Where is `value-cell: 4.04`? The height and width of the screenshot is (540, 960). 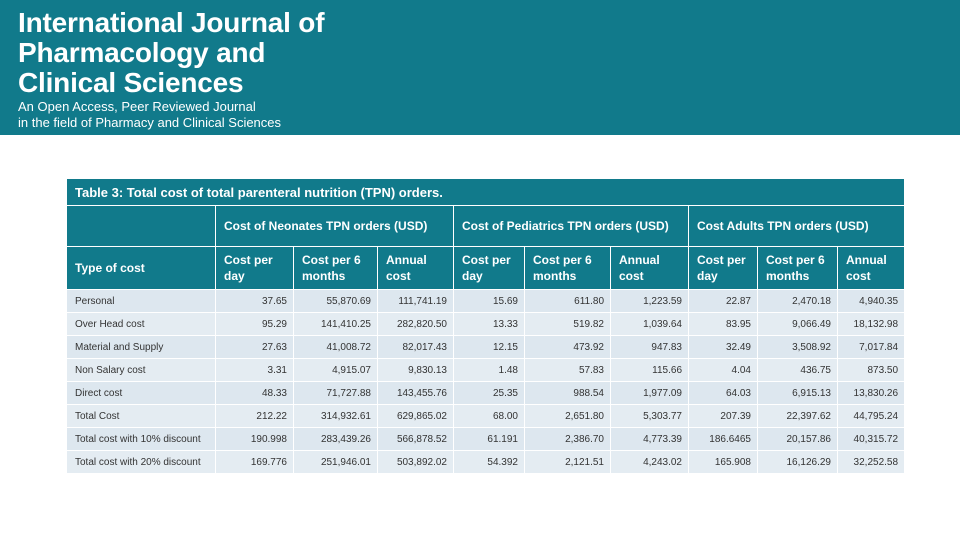 value-cell: 4.04 is located at coordinates (723, 370).